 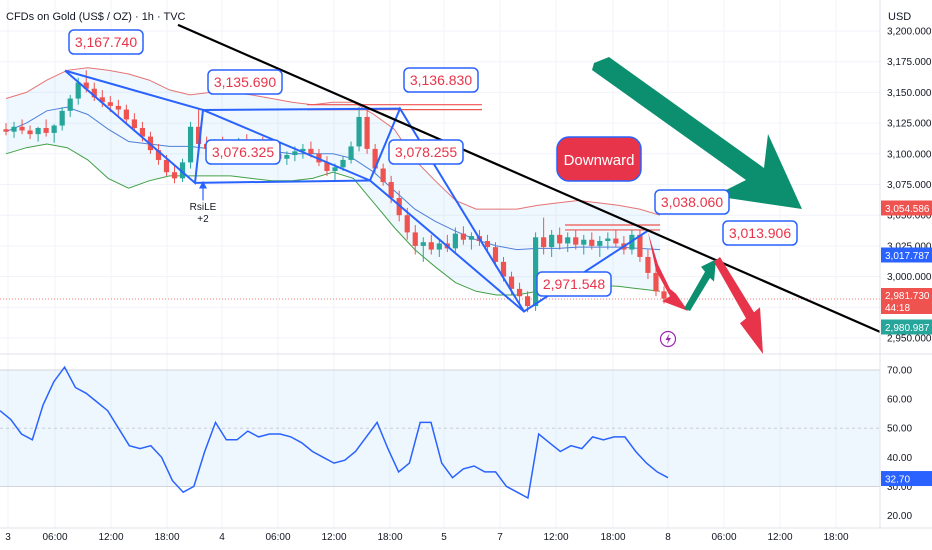 I want to click on price-label: 2,981.730, so click(x=907, y=296).